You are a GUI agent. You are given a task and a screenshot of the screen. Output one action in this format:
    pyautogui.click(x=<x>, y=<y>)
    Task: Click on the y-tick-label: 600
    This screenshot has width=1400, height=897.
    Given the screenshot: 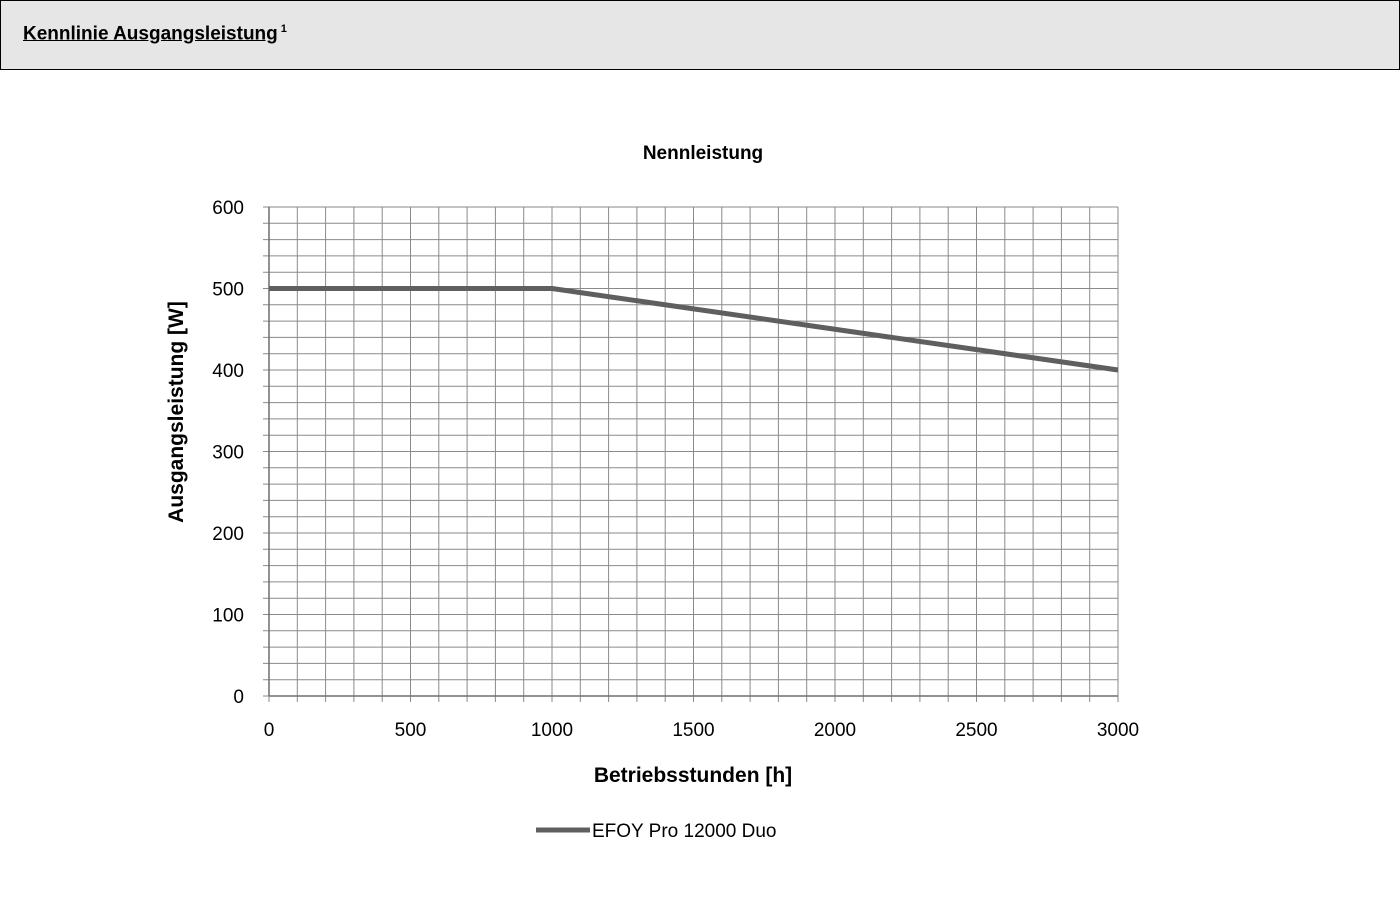 What is the action you would take?
    pyautogui.click(x=228, y=208)
    